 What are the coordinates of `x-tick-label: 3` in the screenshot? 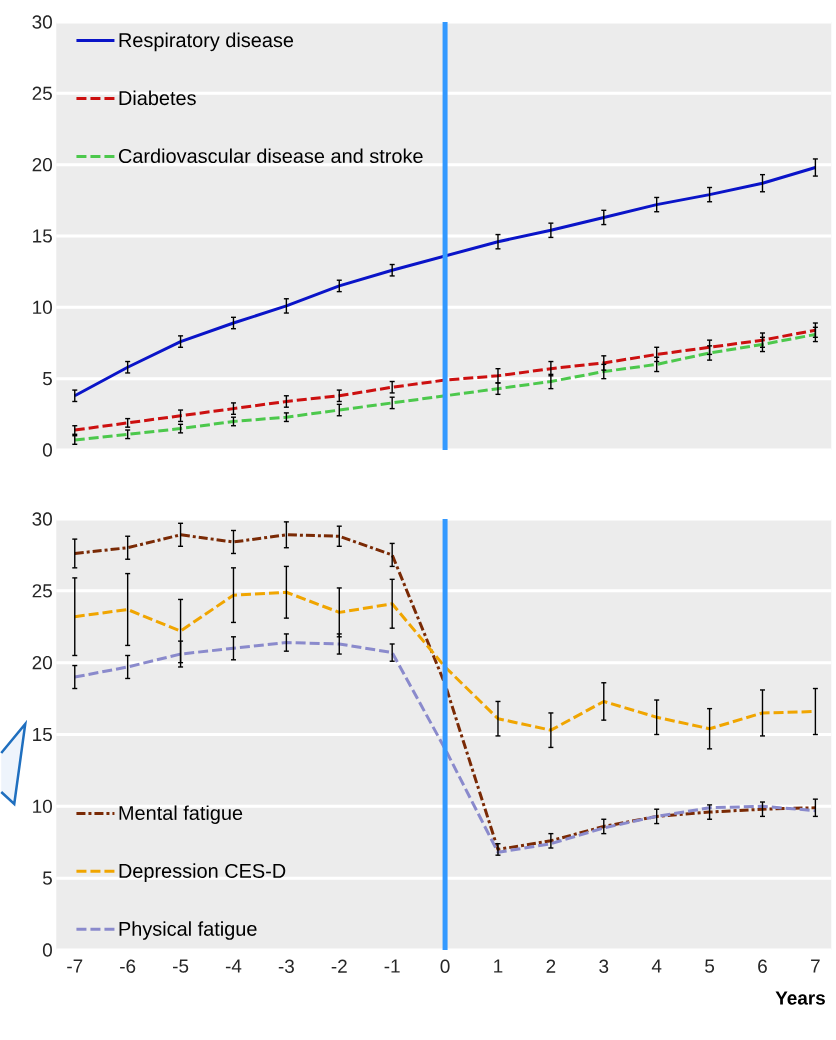 It's located at (604, 966).